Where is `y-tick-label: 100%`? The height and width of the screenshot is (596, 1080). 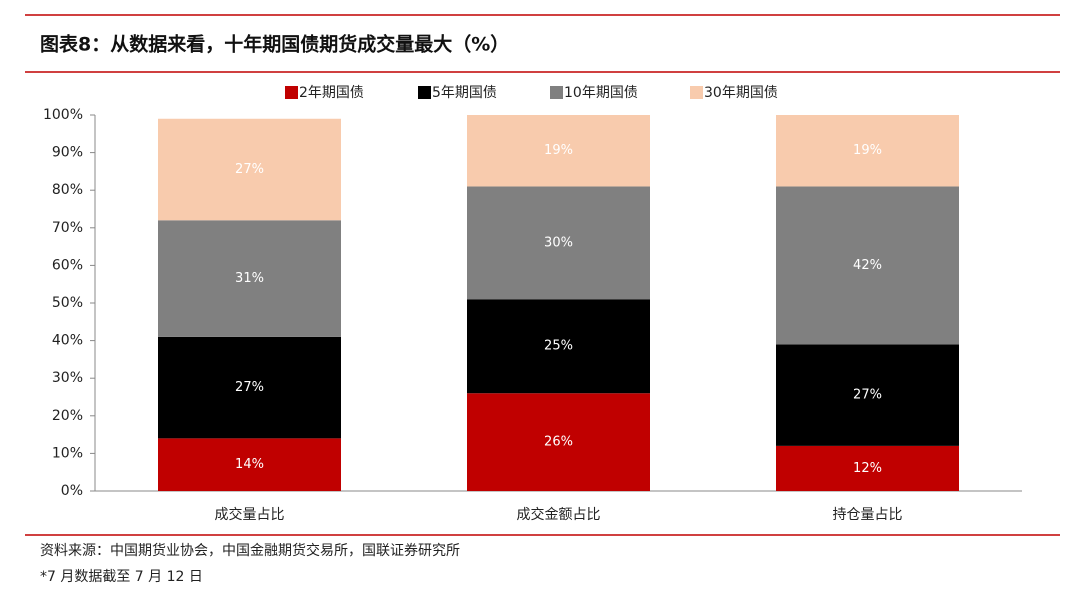
y-tick-label: 100% is located at coordinates (63, 115).